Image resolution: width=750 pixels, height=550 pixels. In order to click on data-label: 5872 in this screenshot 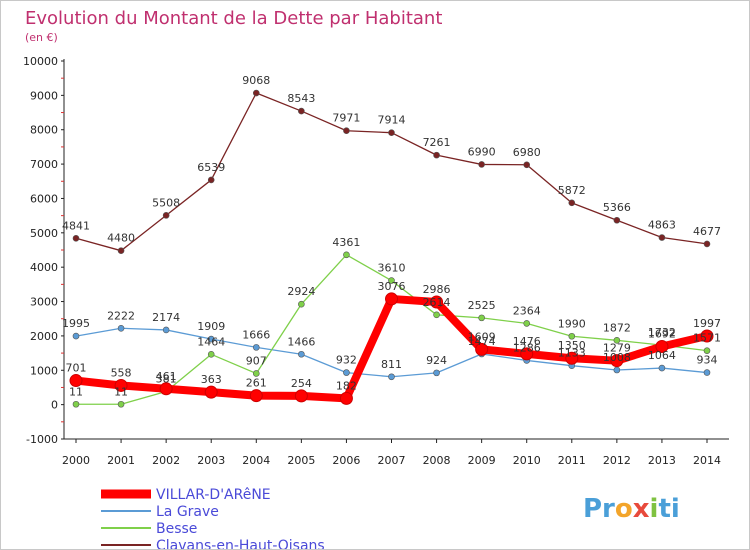, I will do `click(572, 190)`.